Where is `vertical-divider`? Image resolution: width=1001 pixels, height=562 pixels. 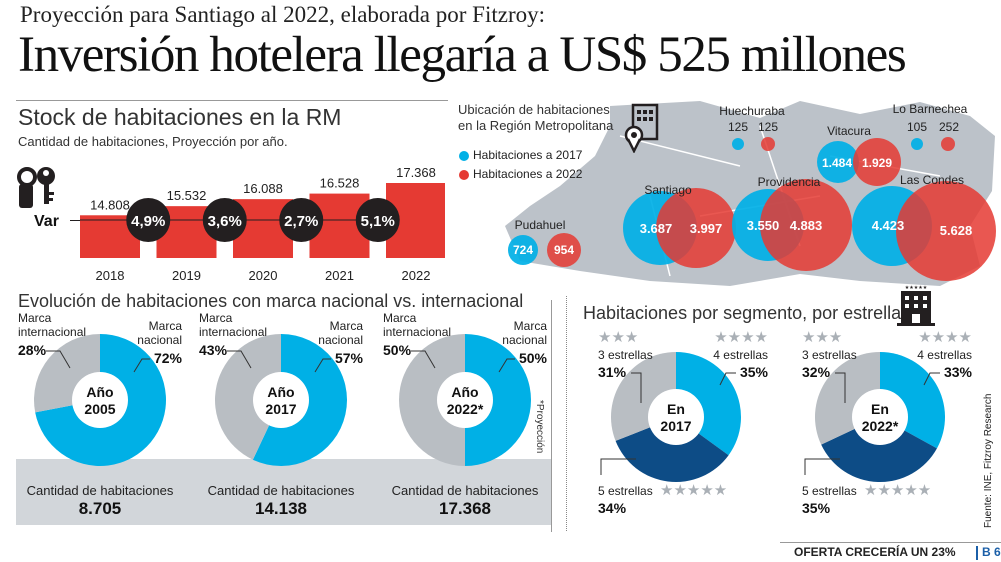
vertical-divider is located at coordinates (551, 416).